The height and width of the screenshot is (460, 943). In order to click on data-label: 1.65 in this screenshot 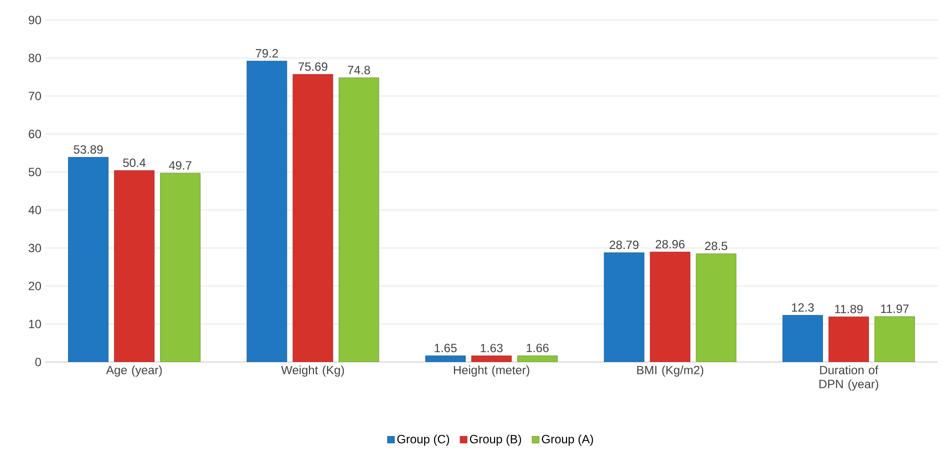, I will do `click(445, 348)`.